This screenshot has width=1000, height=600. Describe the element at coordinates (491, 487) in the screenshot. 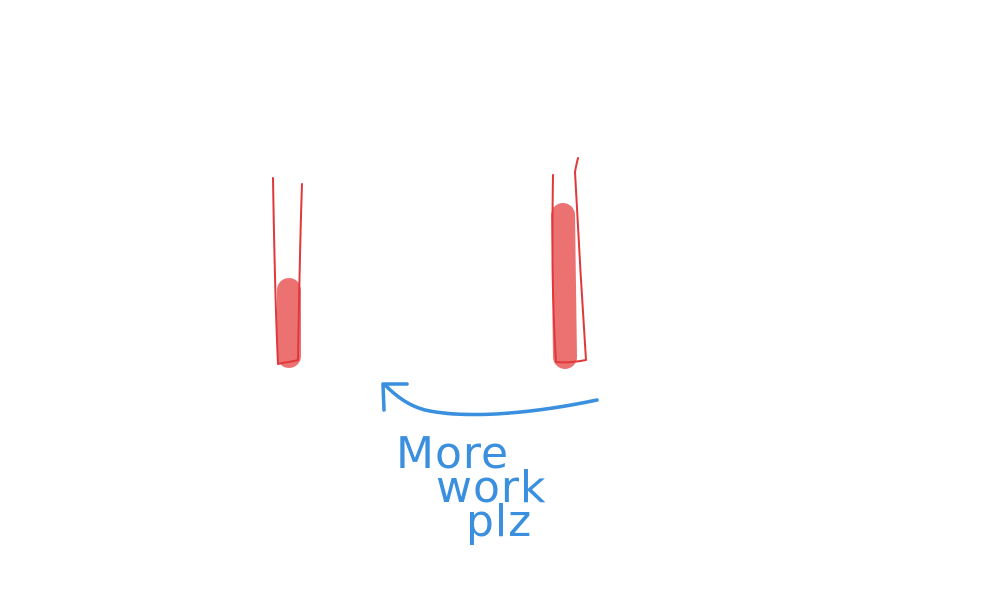

I see `annotation-line-2: work` at that location.